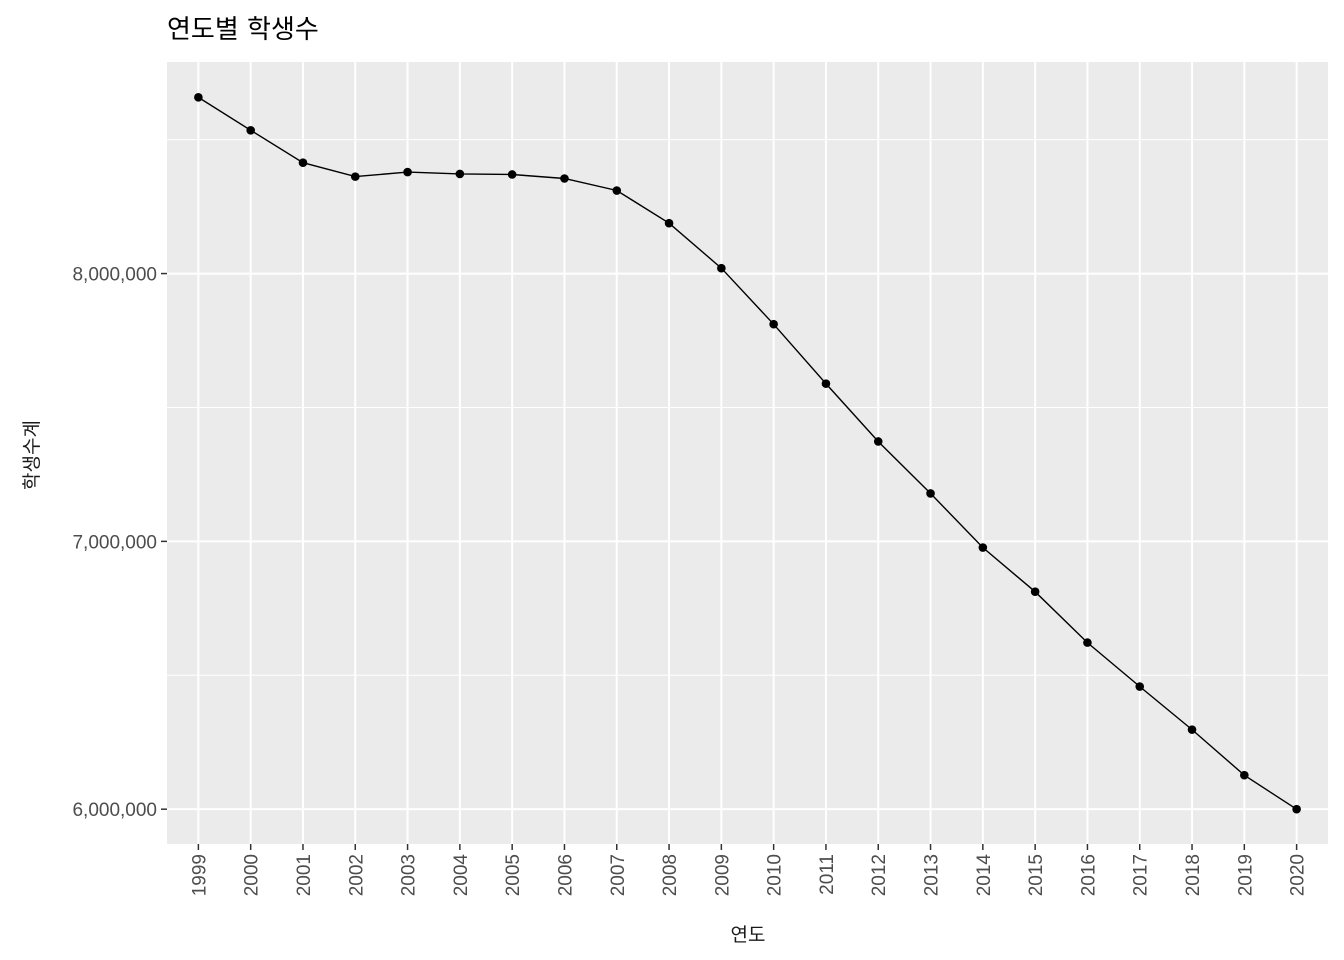 Image resolution: width=1344 pixels, height=960 pixels. I want to click on y-tick-label: 7,000,000, so click(114, 542).